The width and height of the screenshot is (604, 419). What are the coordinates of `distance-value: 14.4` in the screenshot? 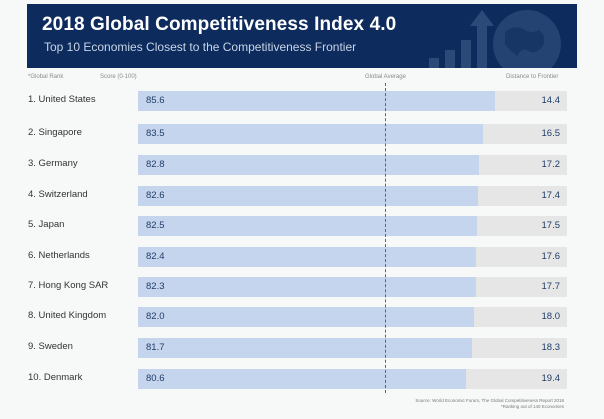 It's located at (551, 100).